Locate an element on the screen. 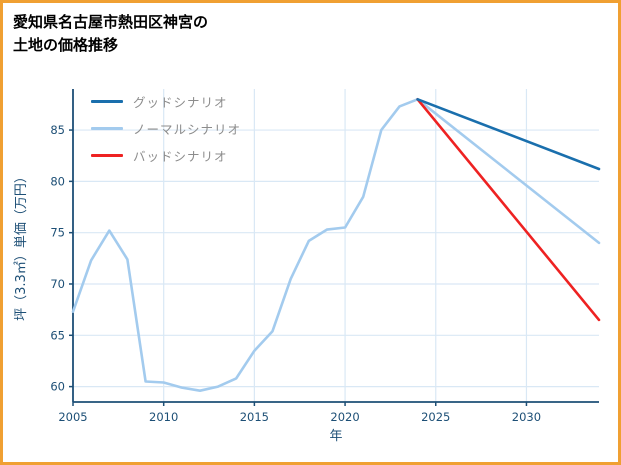 Image resolution: width=621 pixels, height=465 pixels. chart-legend: グッドシナリオ ノーマルシナリオ バッドシナリオ is located at coordinates (166, 128).